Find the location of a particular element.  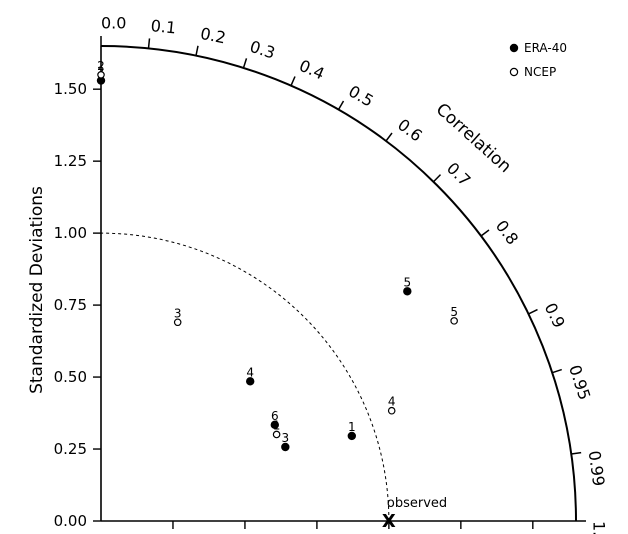

correlation-tick-label: 0.0 is located at coordinates (113, 23).